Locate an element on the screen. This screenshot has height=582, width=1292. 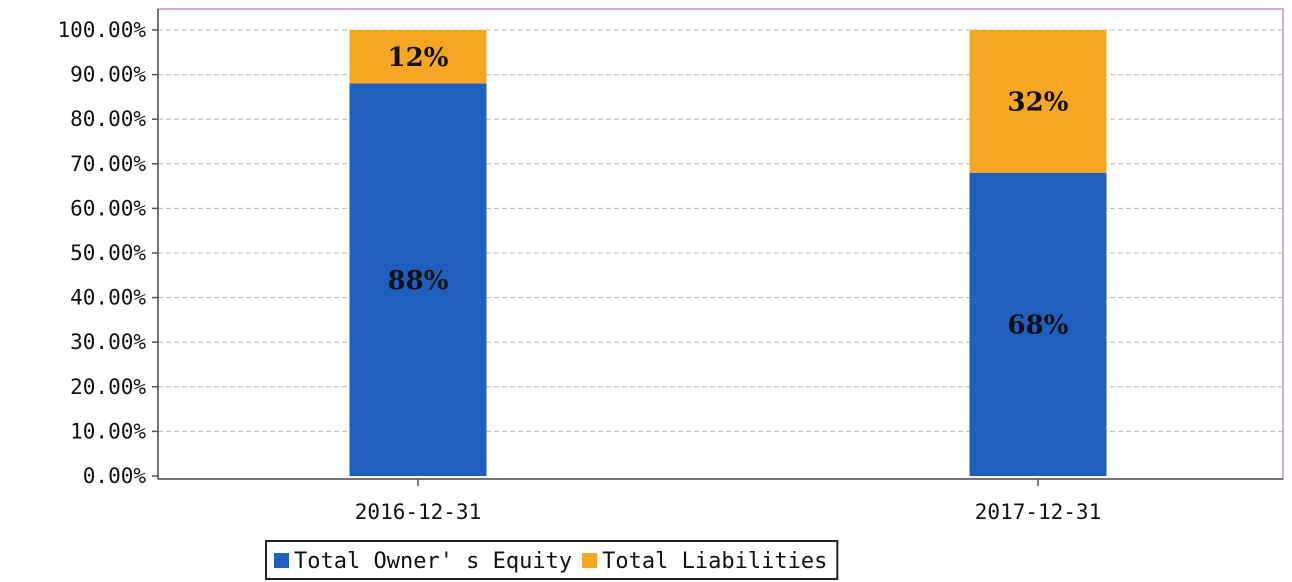
y-tick-label: 100.00% is located at coordinates (101, 30).